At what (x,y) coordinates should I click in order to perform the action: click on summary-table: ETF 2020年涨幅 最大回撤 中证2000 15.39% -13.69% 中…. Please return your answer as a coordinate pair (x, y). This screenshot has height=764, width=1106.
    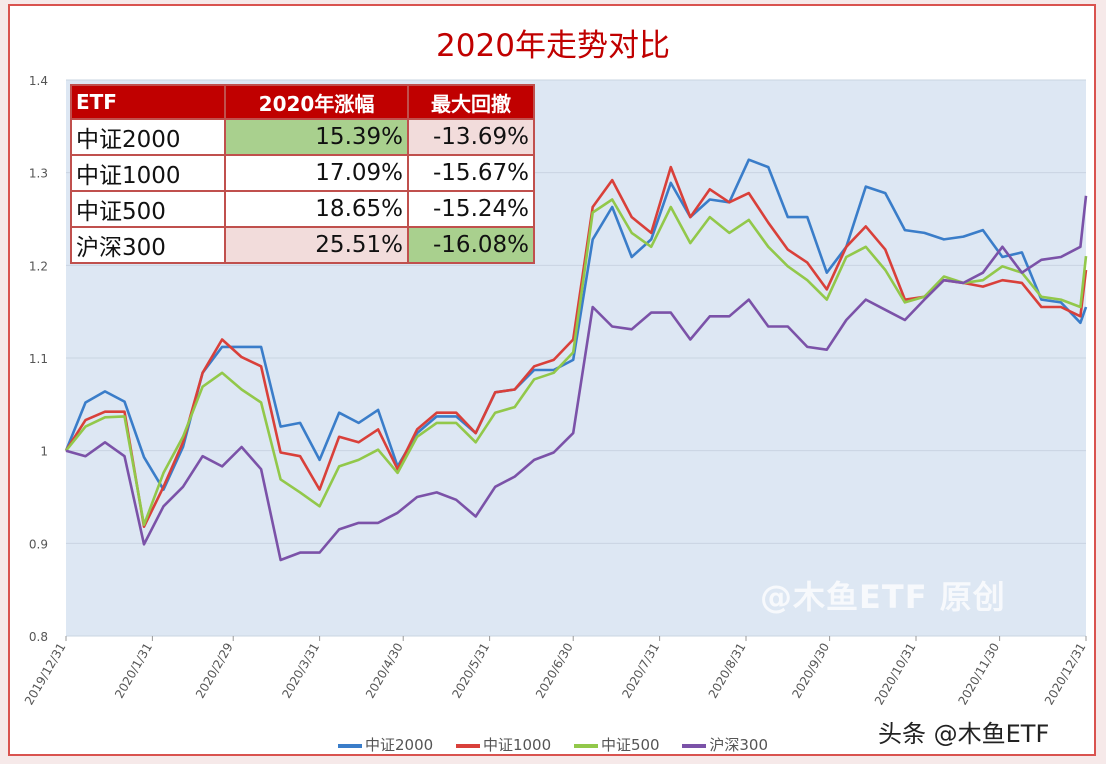
    Looking at the image, I should click on (302, 174).